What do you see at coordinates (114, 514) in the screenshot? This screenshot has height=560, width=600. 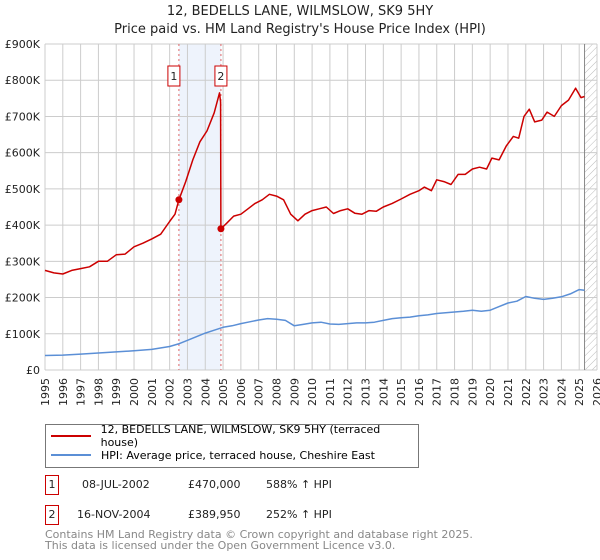 I see `transaction-date: 16-NOV-2004` at bounding box center [114, 514].